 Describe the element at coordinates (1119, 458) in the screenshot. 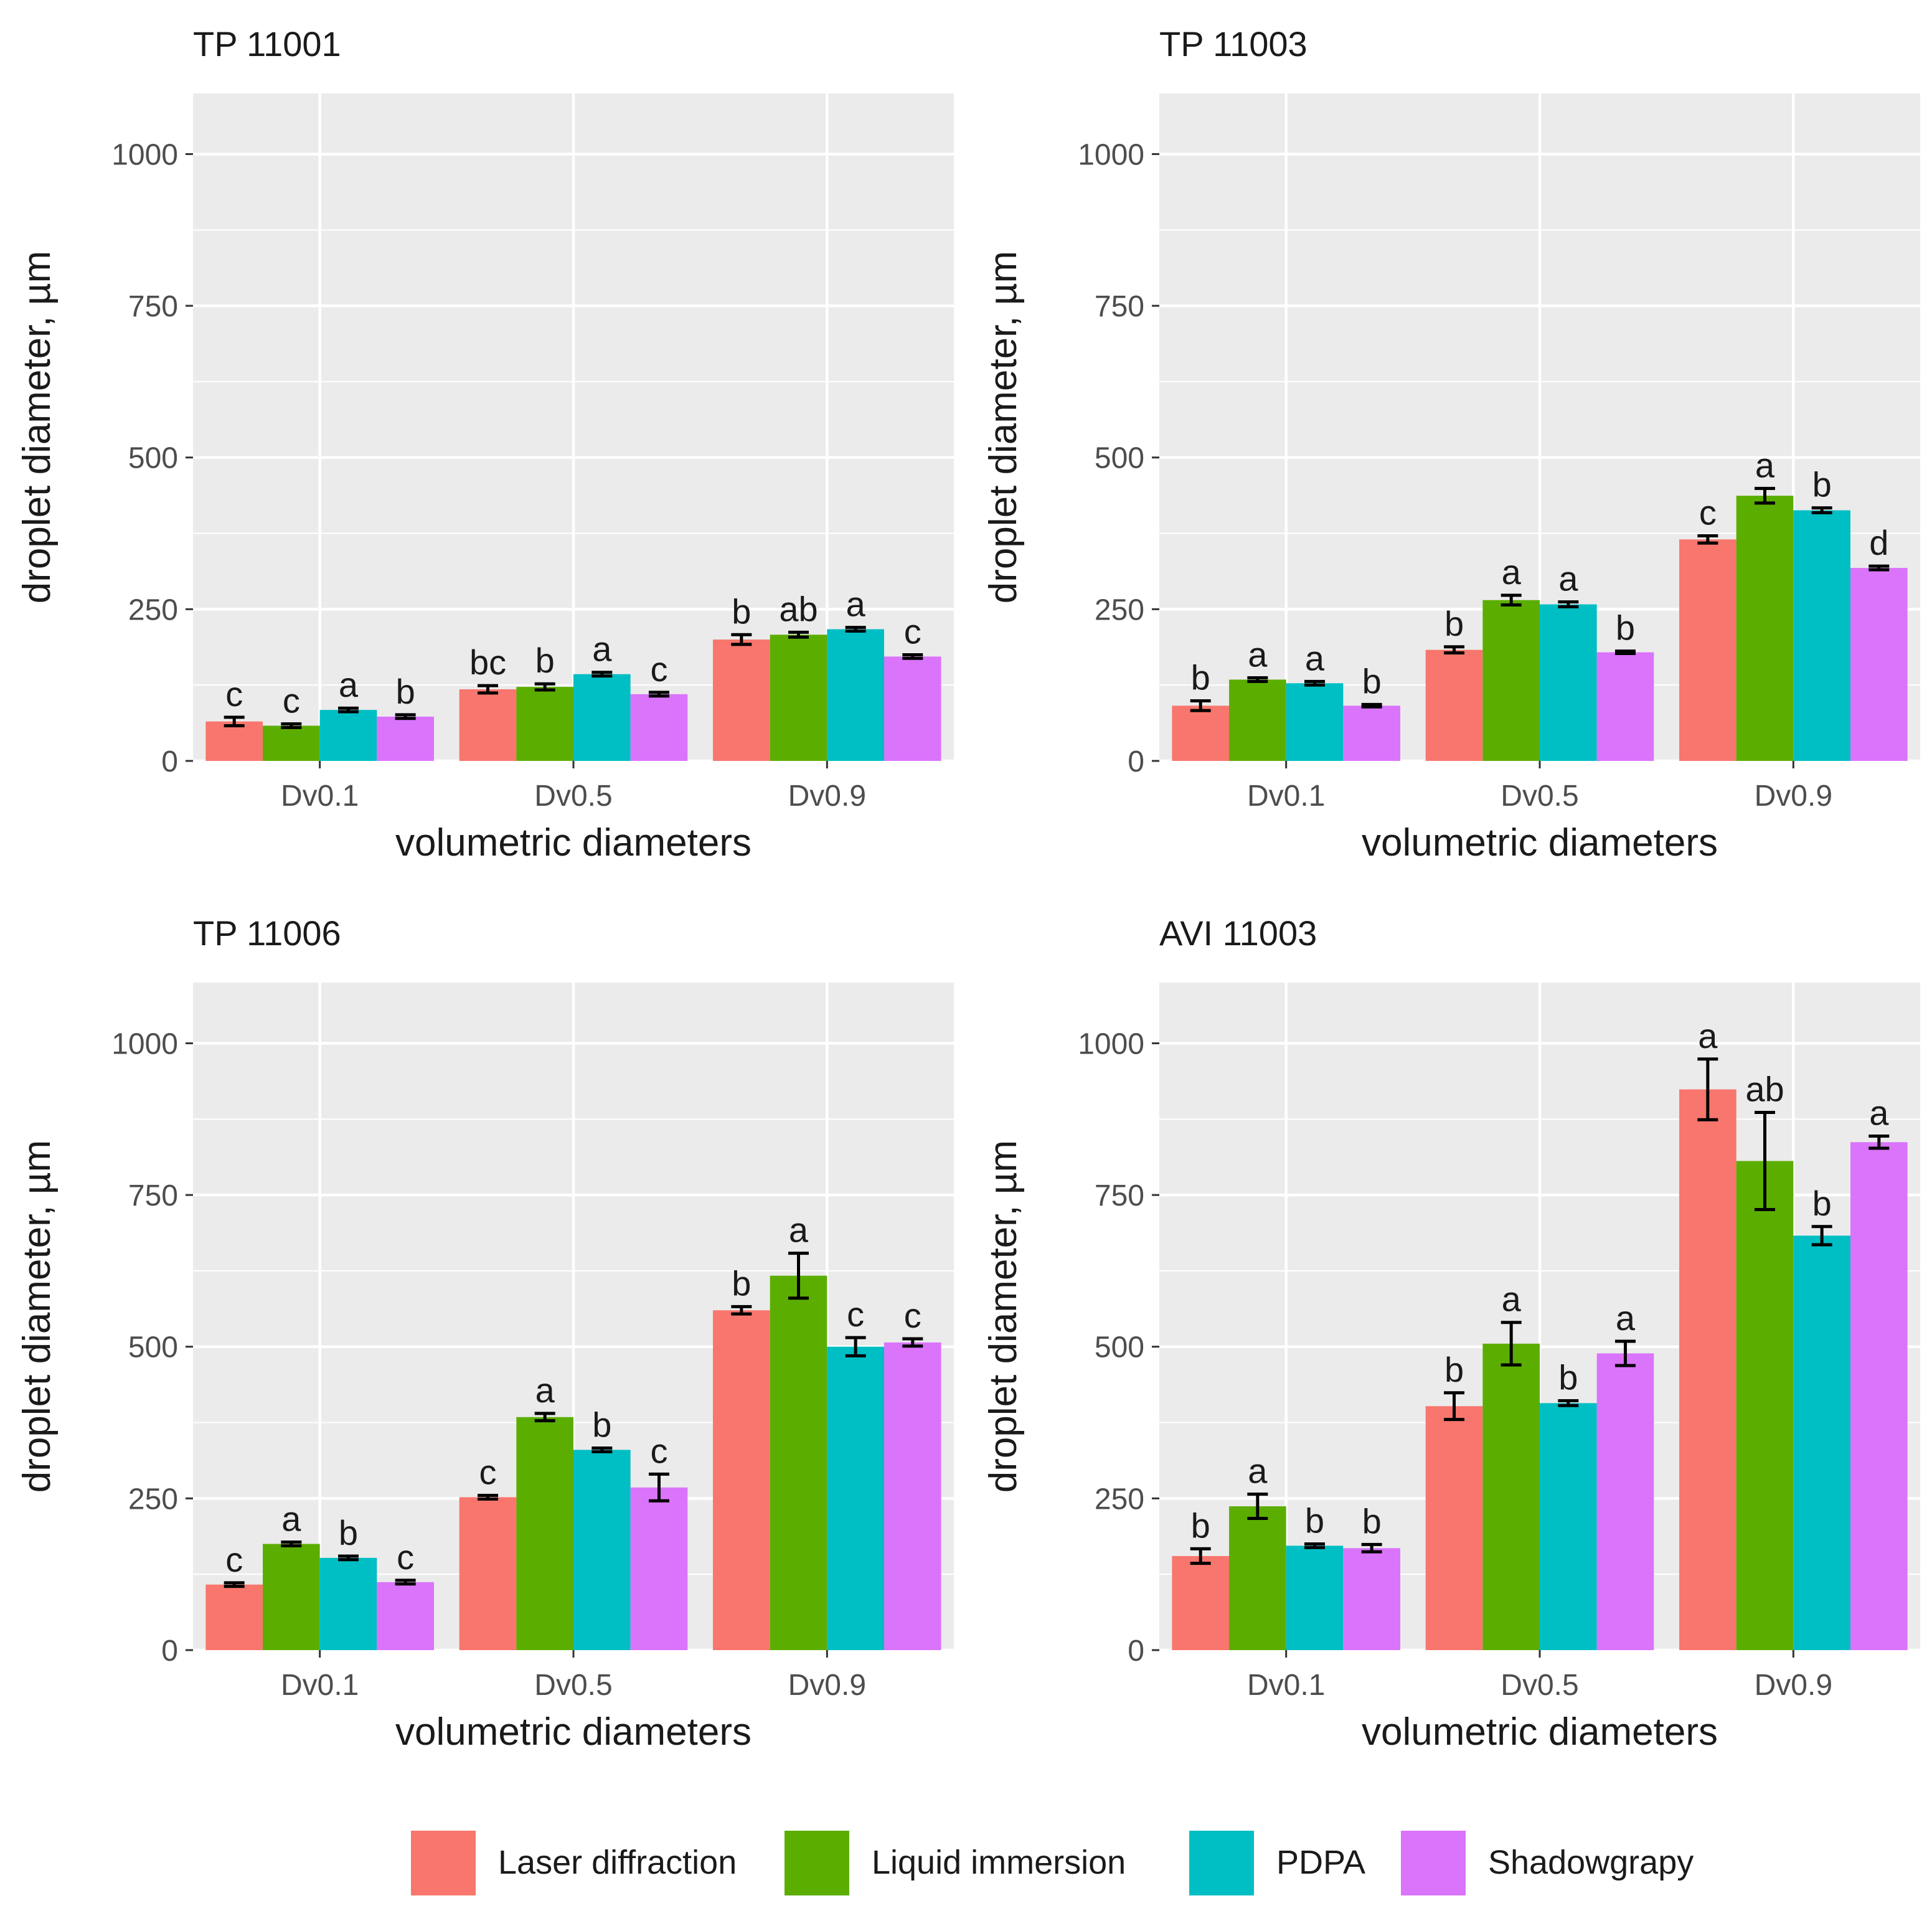

I see `y-tick-label: 500` at that location.